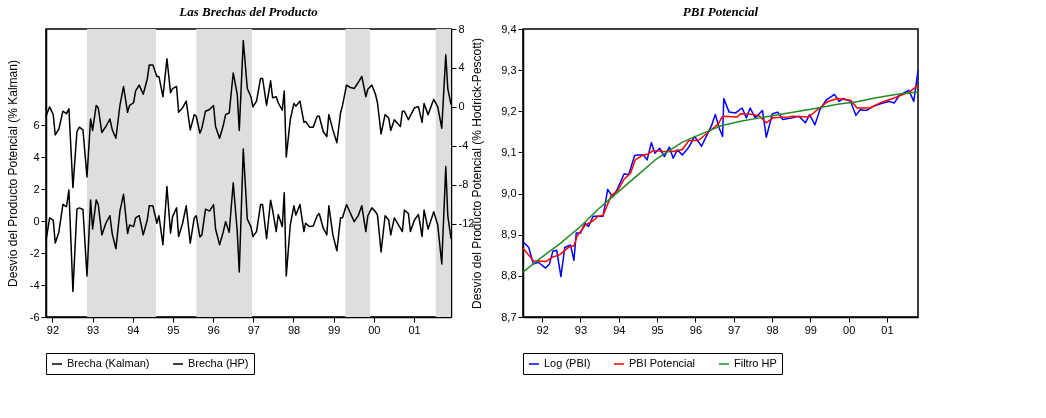 Image resolution: width=1046 pixels, height=418 pixels. I want to click on chart-title: PBI Potencial, so click(720, 11).